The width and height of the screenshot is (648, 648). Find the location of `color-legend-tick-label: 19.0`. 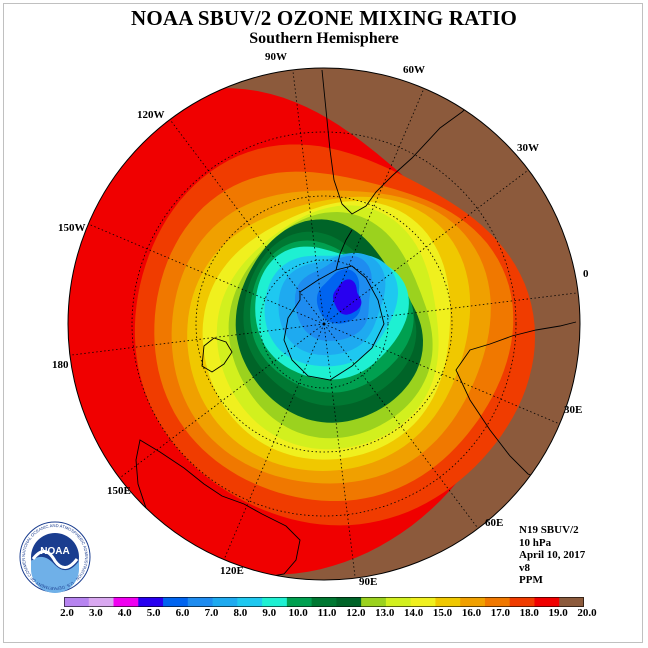

color-legend-tick-label: 19.0 is located at coordinates (558, 613).